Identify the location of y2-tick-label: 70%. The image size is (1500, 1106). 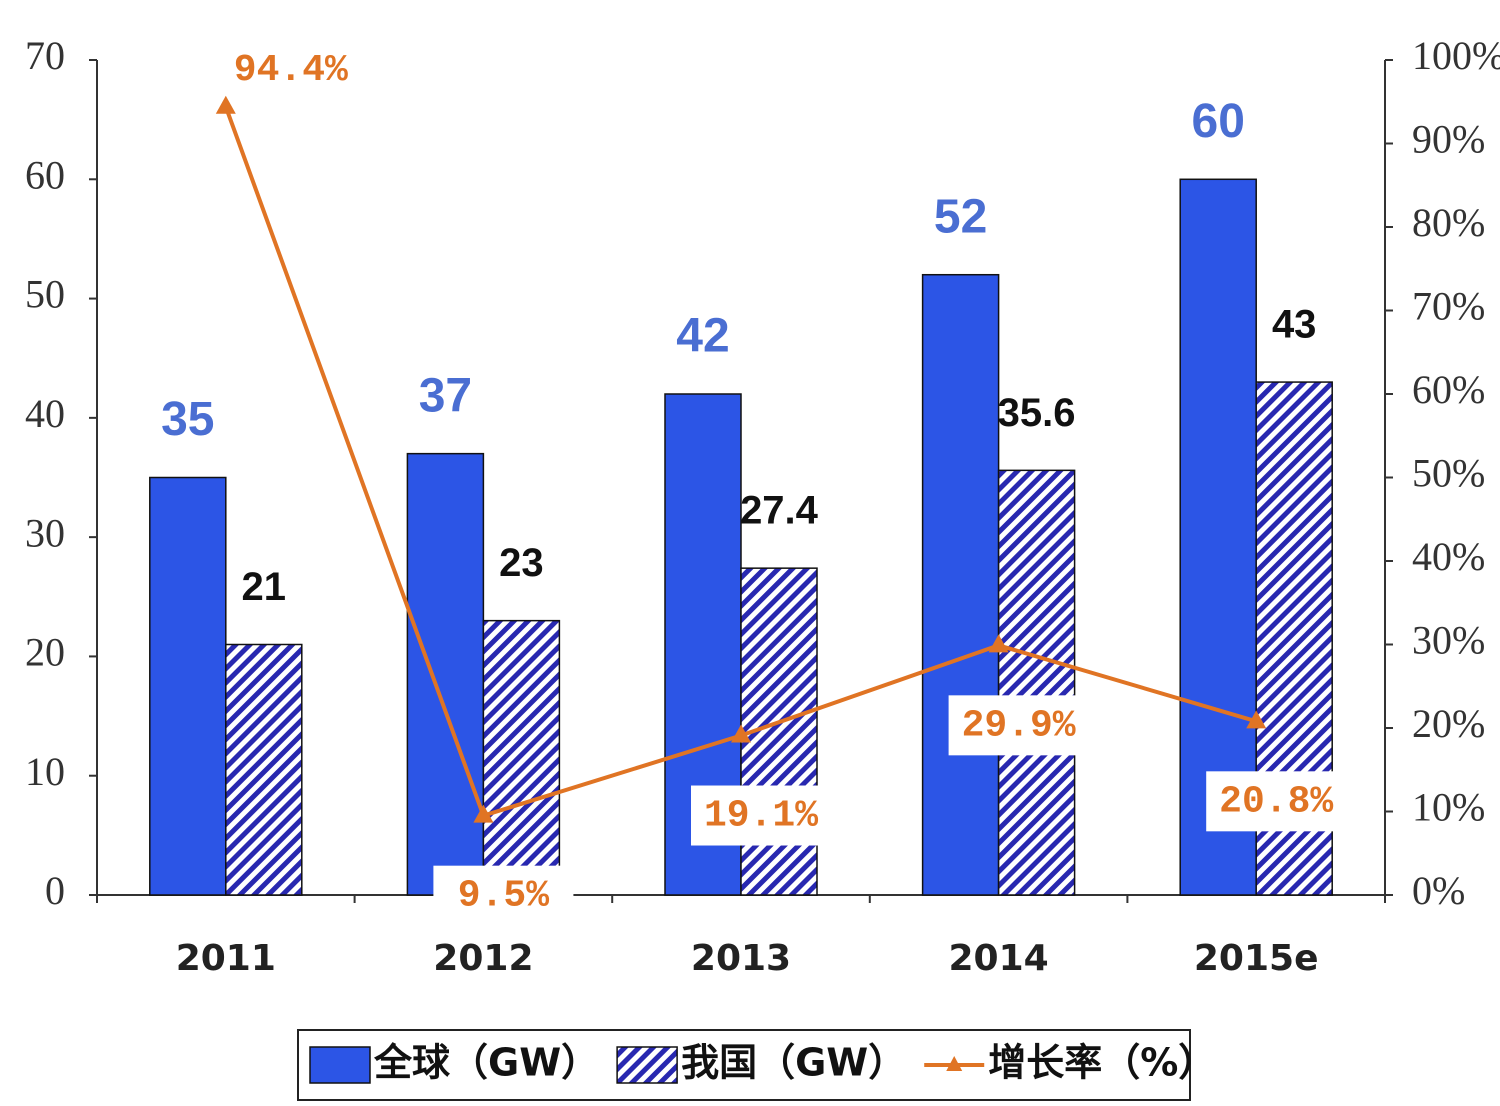
(1448, 306).